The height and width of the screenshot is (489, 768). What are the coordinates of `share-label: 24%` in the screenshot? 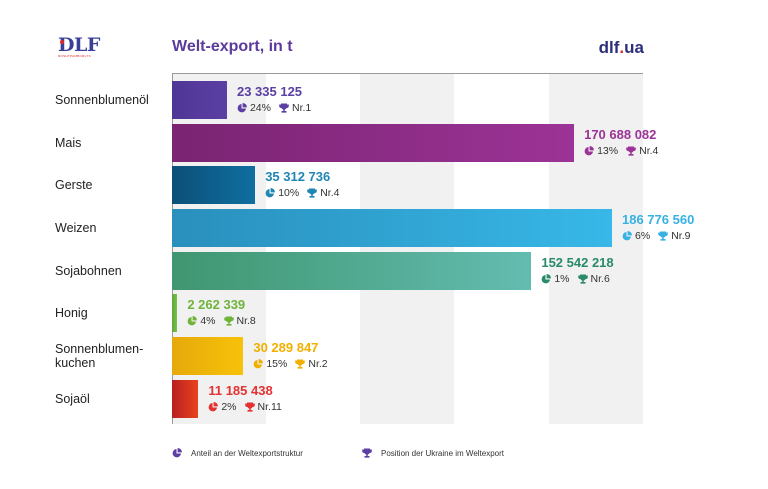 It's located at (260, 108).